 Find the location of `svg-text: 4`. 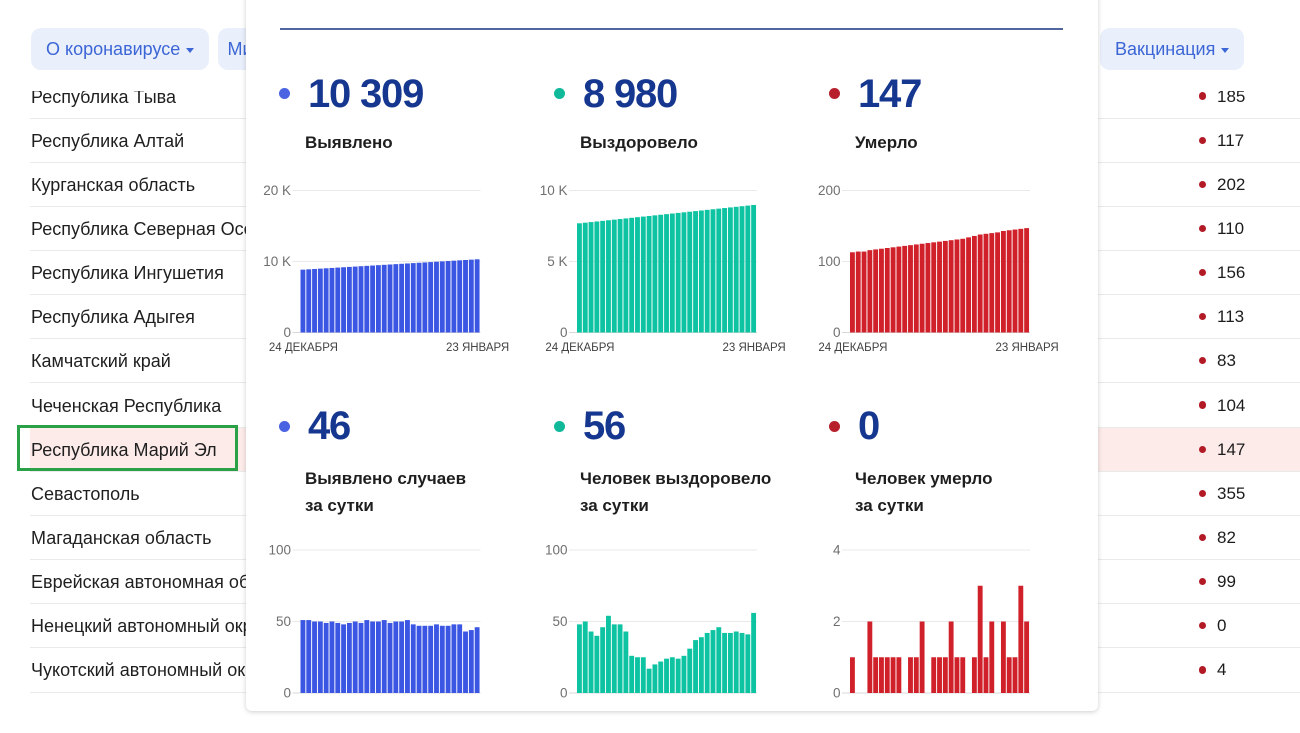

svg-text: 4 is located at coordinates (837, 550).